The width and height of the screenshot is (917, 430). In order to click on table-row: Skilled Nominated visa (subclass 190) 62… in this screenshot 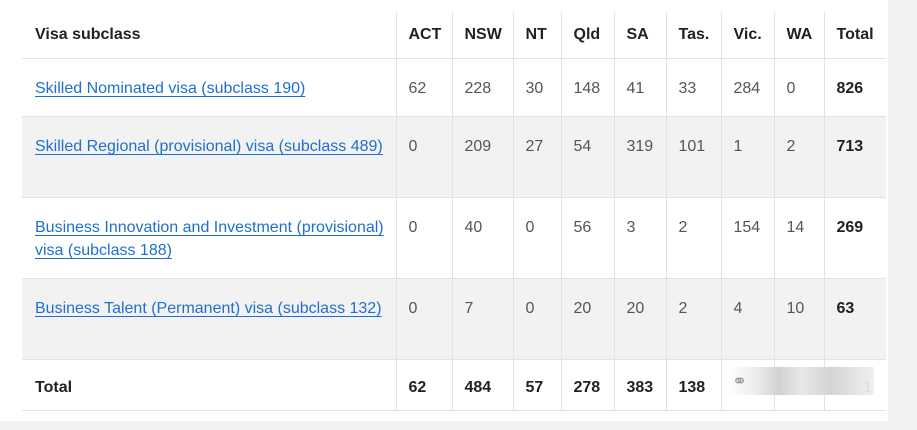, I will do `click(454, 87)`.